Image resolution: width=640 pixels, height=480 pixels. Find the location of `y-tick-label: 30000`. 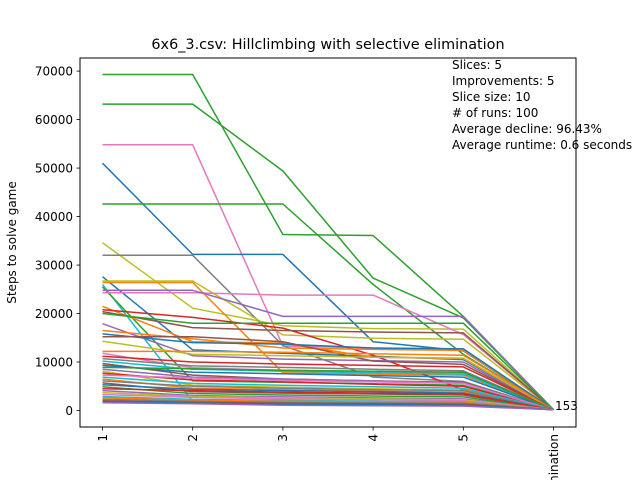

y-tick-label: 30000 is located at coordinates (54, 265).